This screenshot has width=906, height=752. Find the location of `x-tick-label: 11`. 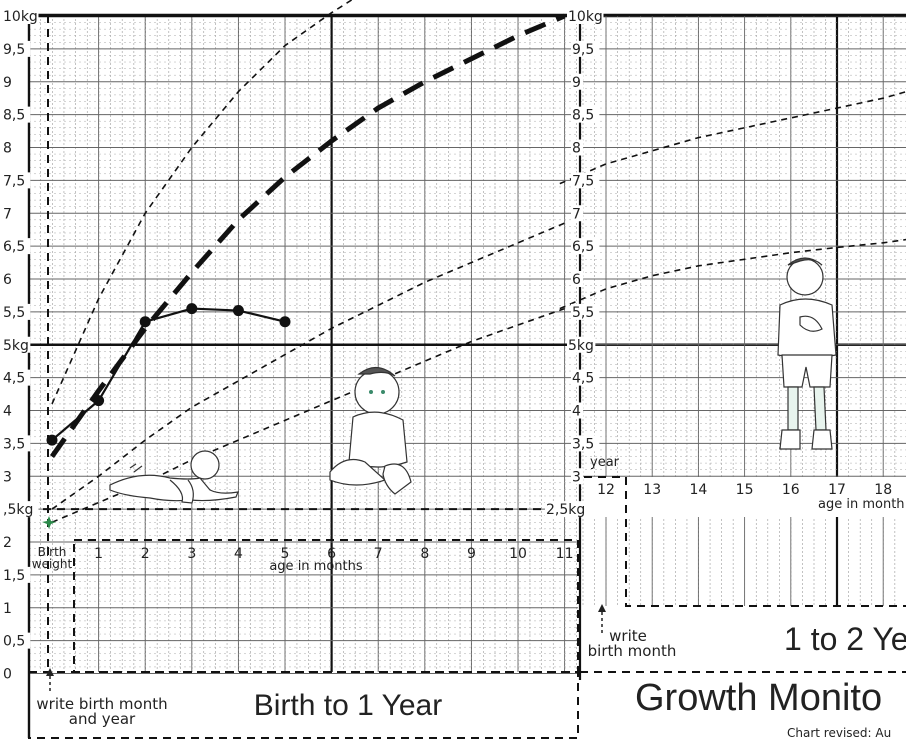

x-tick-label: 11 is located at coordinates (565, 554).